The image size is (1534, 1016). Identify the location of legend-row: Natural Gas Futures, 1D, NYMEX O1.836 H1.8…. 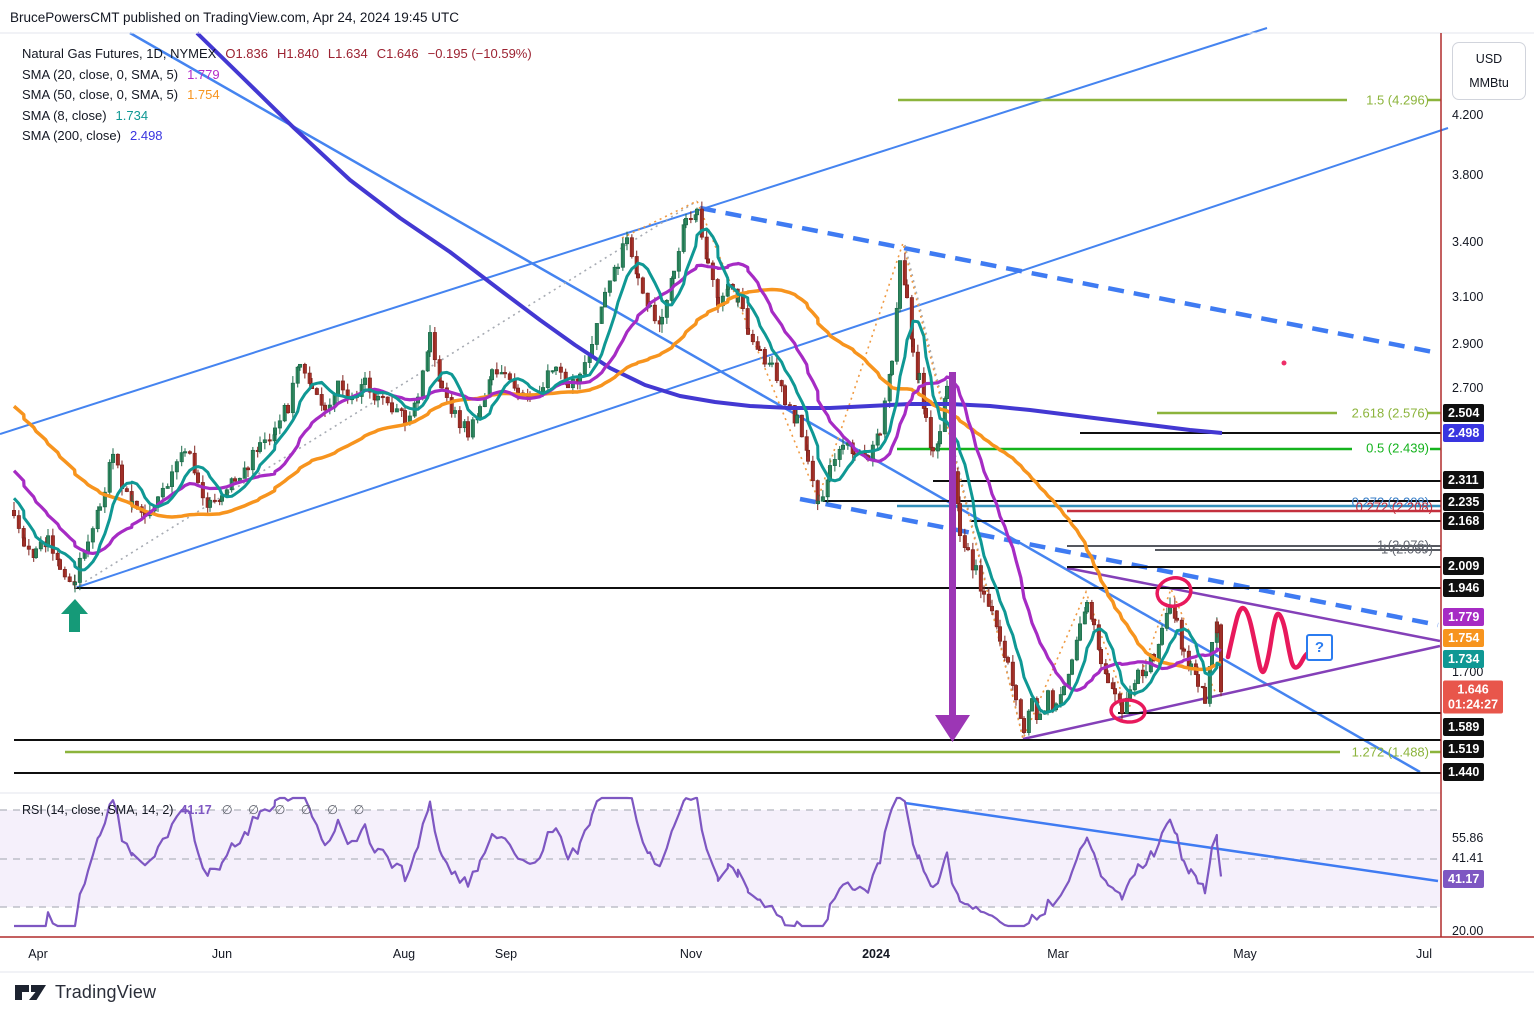
(277, 53).